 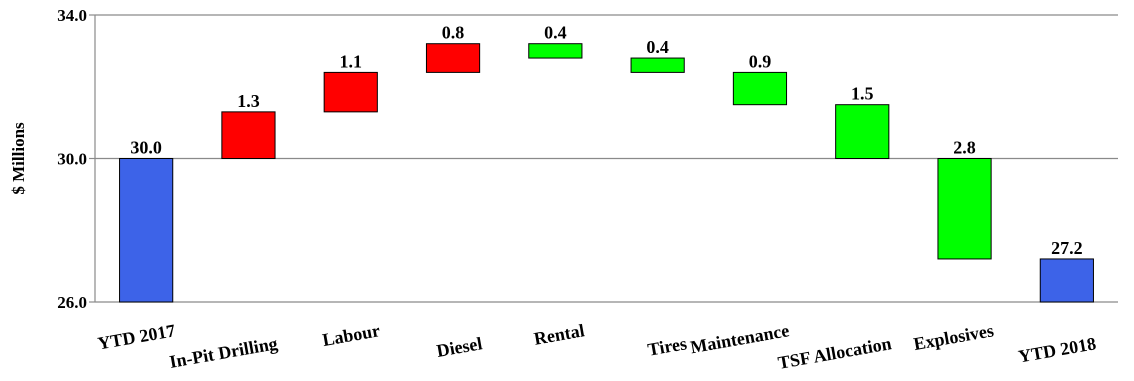 I want to click on data-label-8: 2.8, so click(x=964, y=148).